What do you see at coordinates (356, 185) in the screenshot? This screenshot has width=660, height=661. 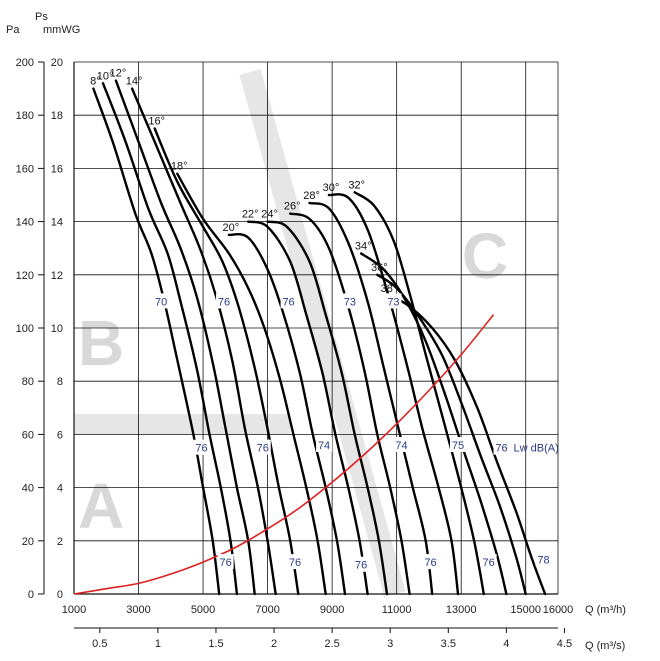 I see `blade-angle-label: 32°` at bounding box center [356, 185].